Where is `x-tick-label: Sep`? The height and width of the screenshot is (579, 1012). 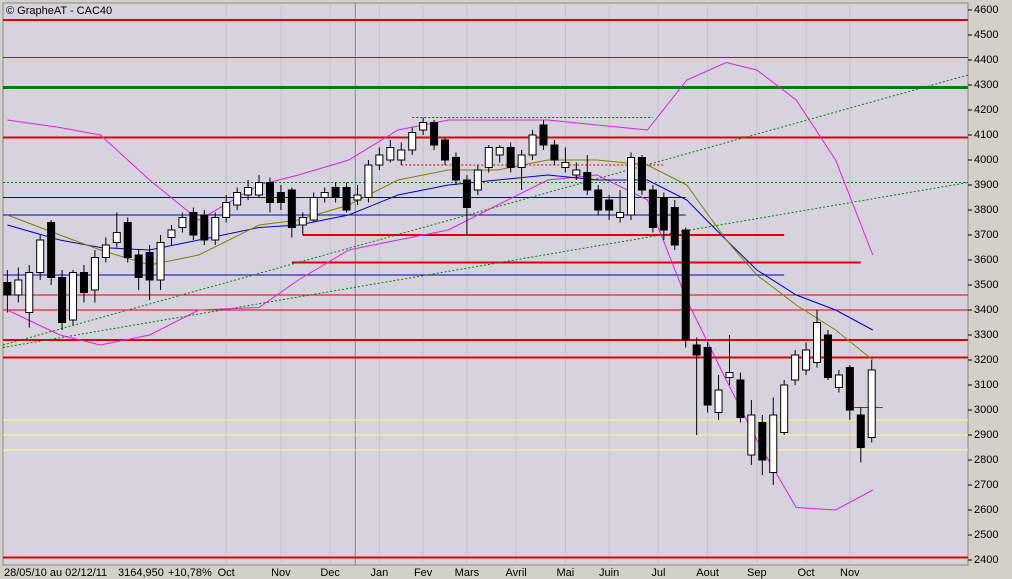
x-tick-label: Sep is located at coordinates (757, 573).